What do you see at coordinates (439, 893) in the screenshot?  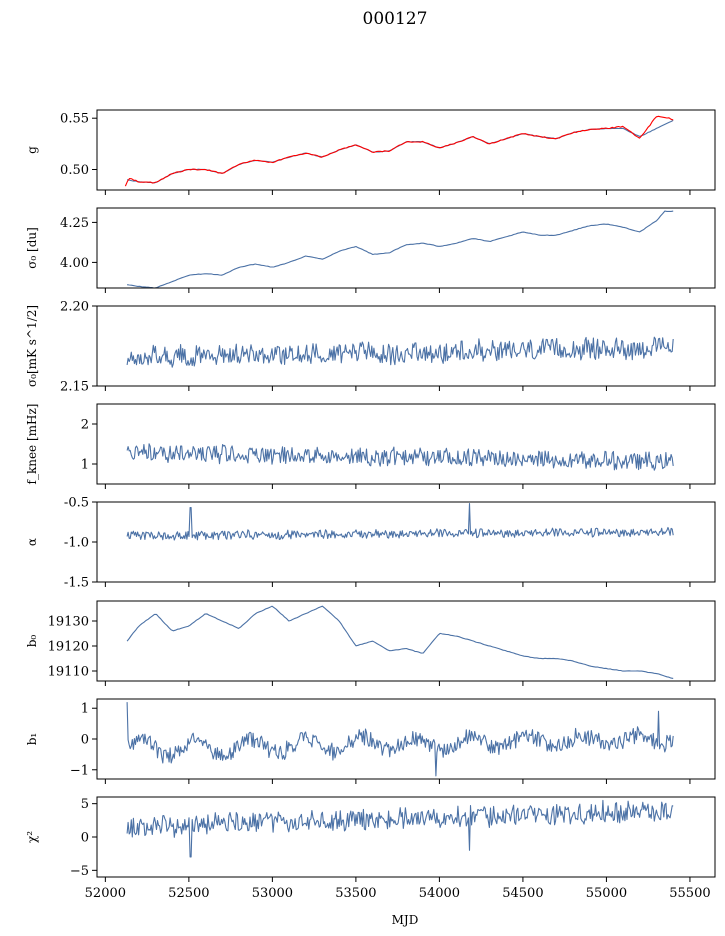 I see `x-tick-label: 54000` at bounding box center [439, 893].